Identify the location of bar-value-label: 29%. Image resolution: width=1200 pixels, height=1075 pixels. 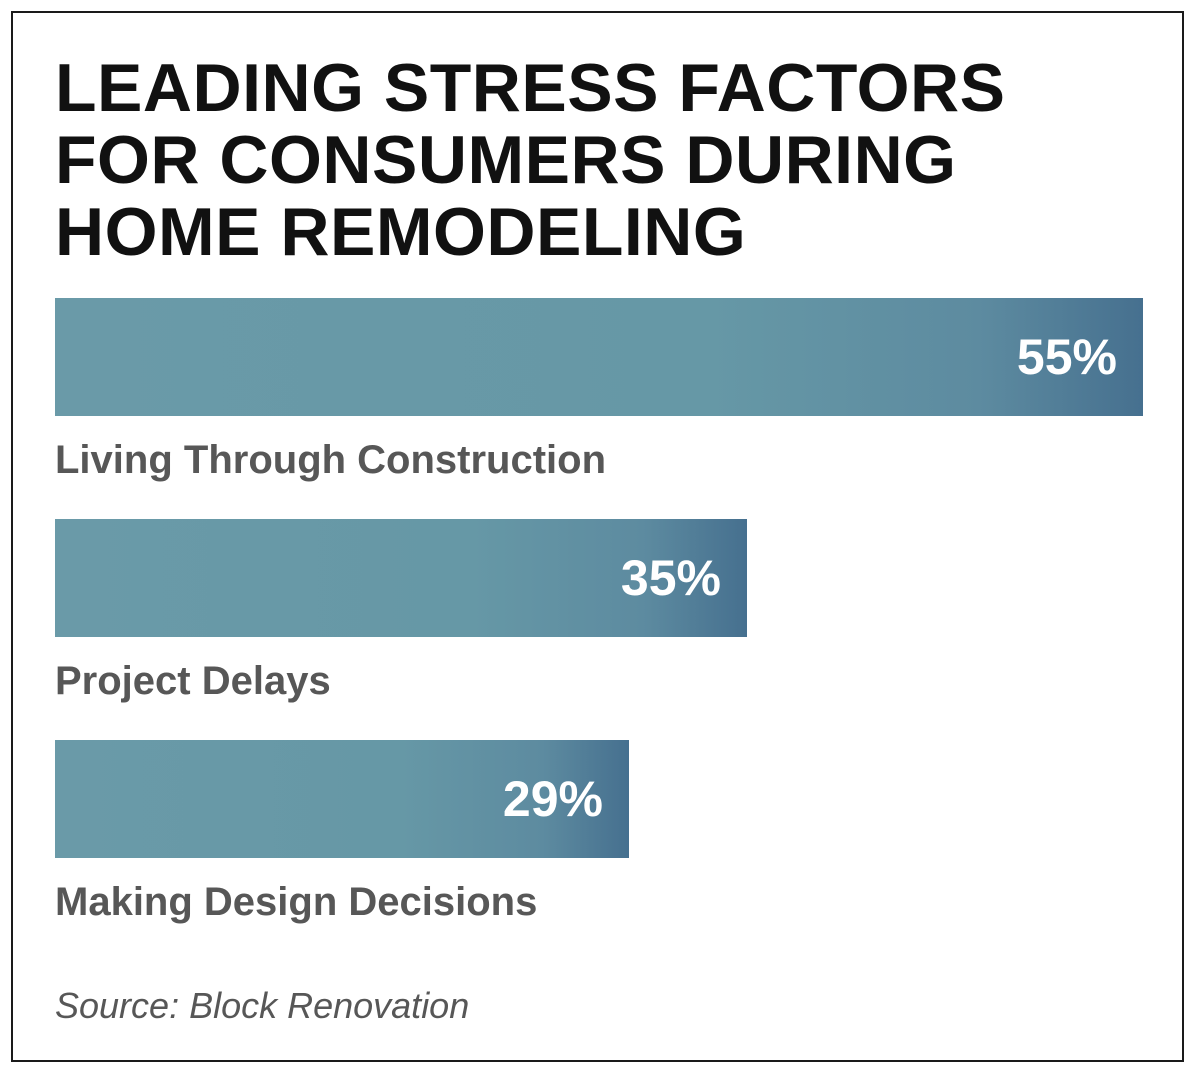
(552, 799).